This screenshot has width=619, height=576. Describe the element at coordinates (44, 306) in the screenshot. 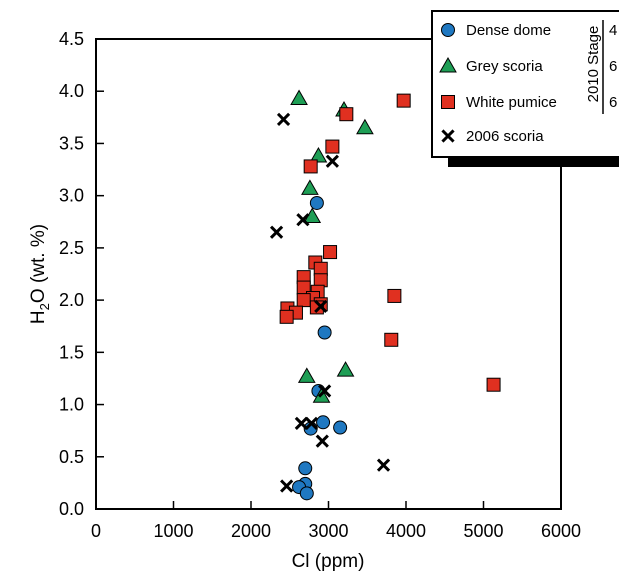

I see `y-axis-title-subscript: 2` at that location.